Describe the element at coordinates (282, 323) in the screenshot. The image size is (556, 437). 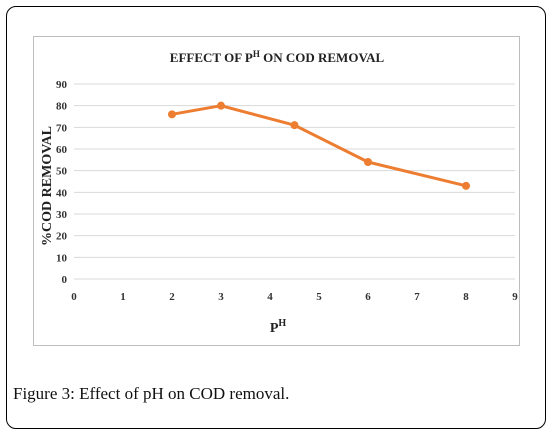
I see `x-axis-label-superscript: H` at that location.